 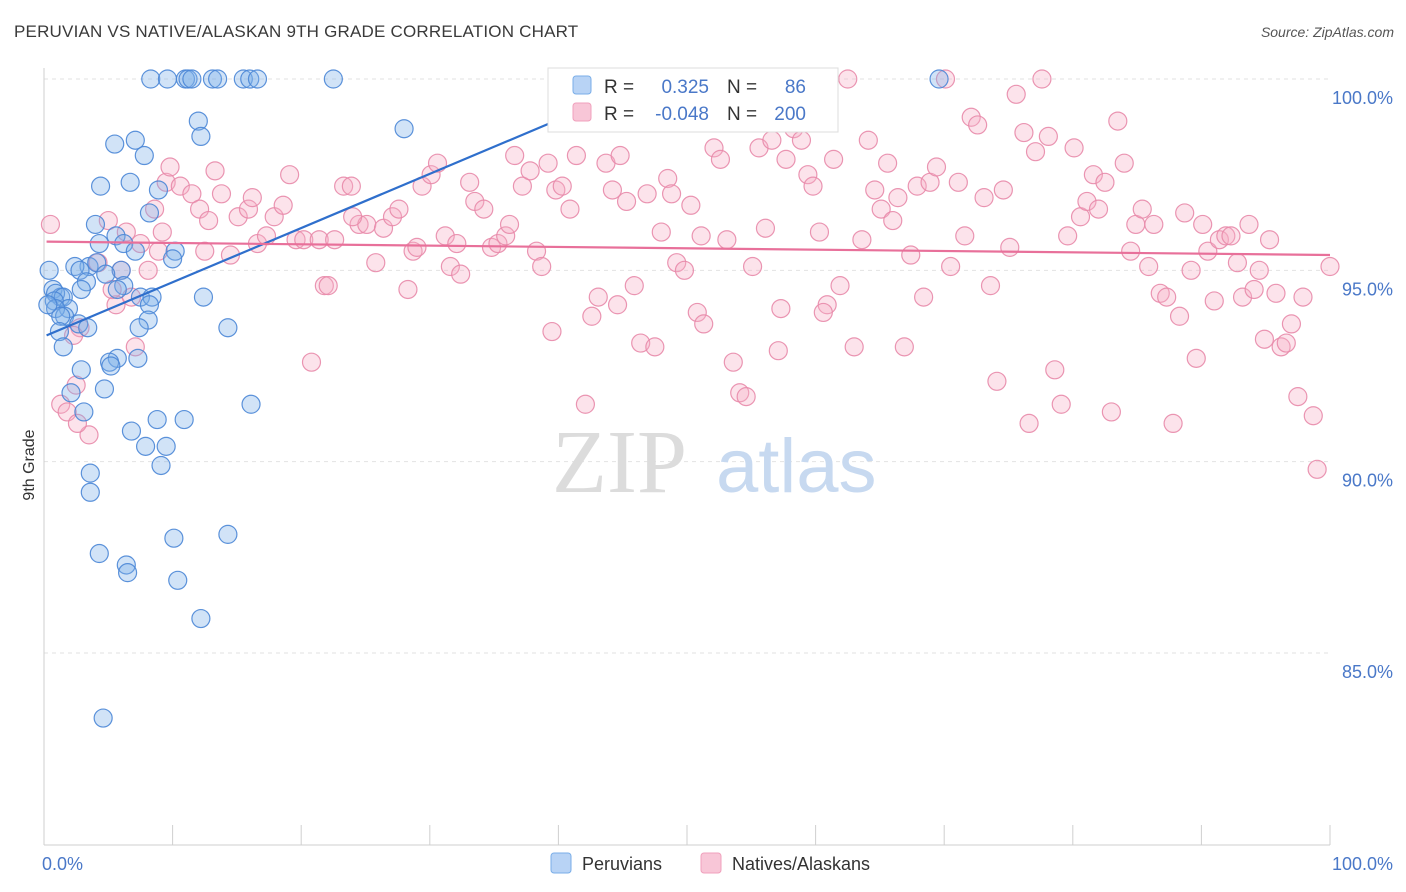 What do you see at coordinates (1367, 289) in the screenshot?
I see `y-tick-label: 95.0%` at bounding box center [1367, 289].